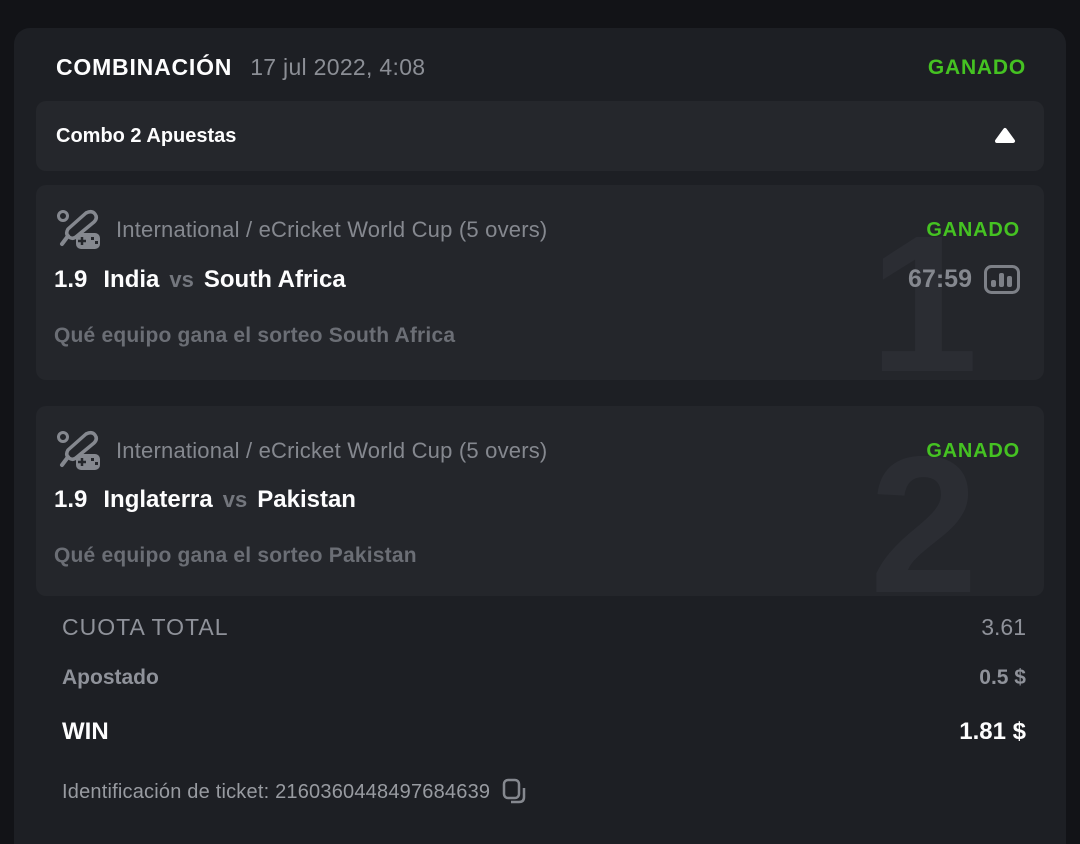 The image size is (1080, 844). I want to click on bet-score: 67:59, so click(940, 279).